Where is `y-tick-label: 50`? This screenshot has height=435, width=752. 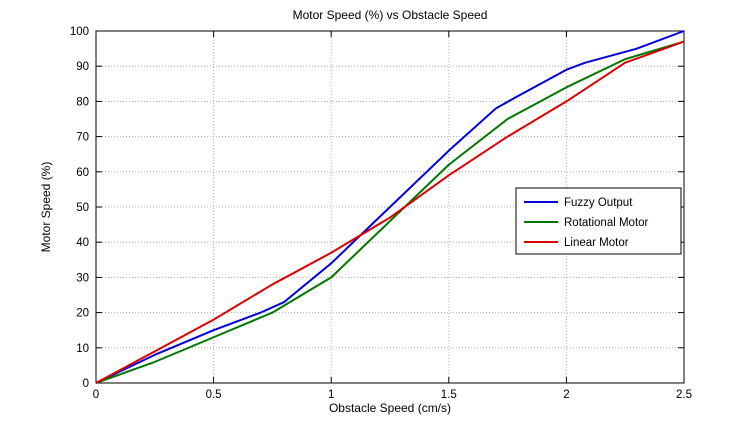 y-tick-label: 50 is located at coordinates (82, 208).